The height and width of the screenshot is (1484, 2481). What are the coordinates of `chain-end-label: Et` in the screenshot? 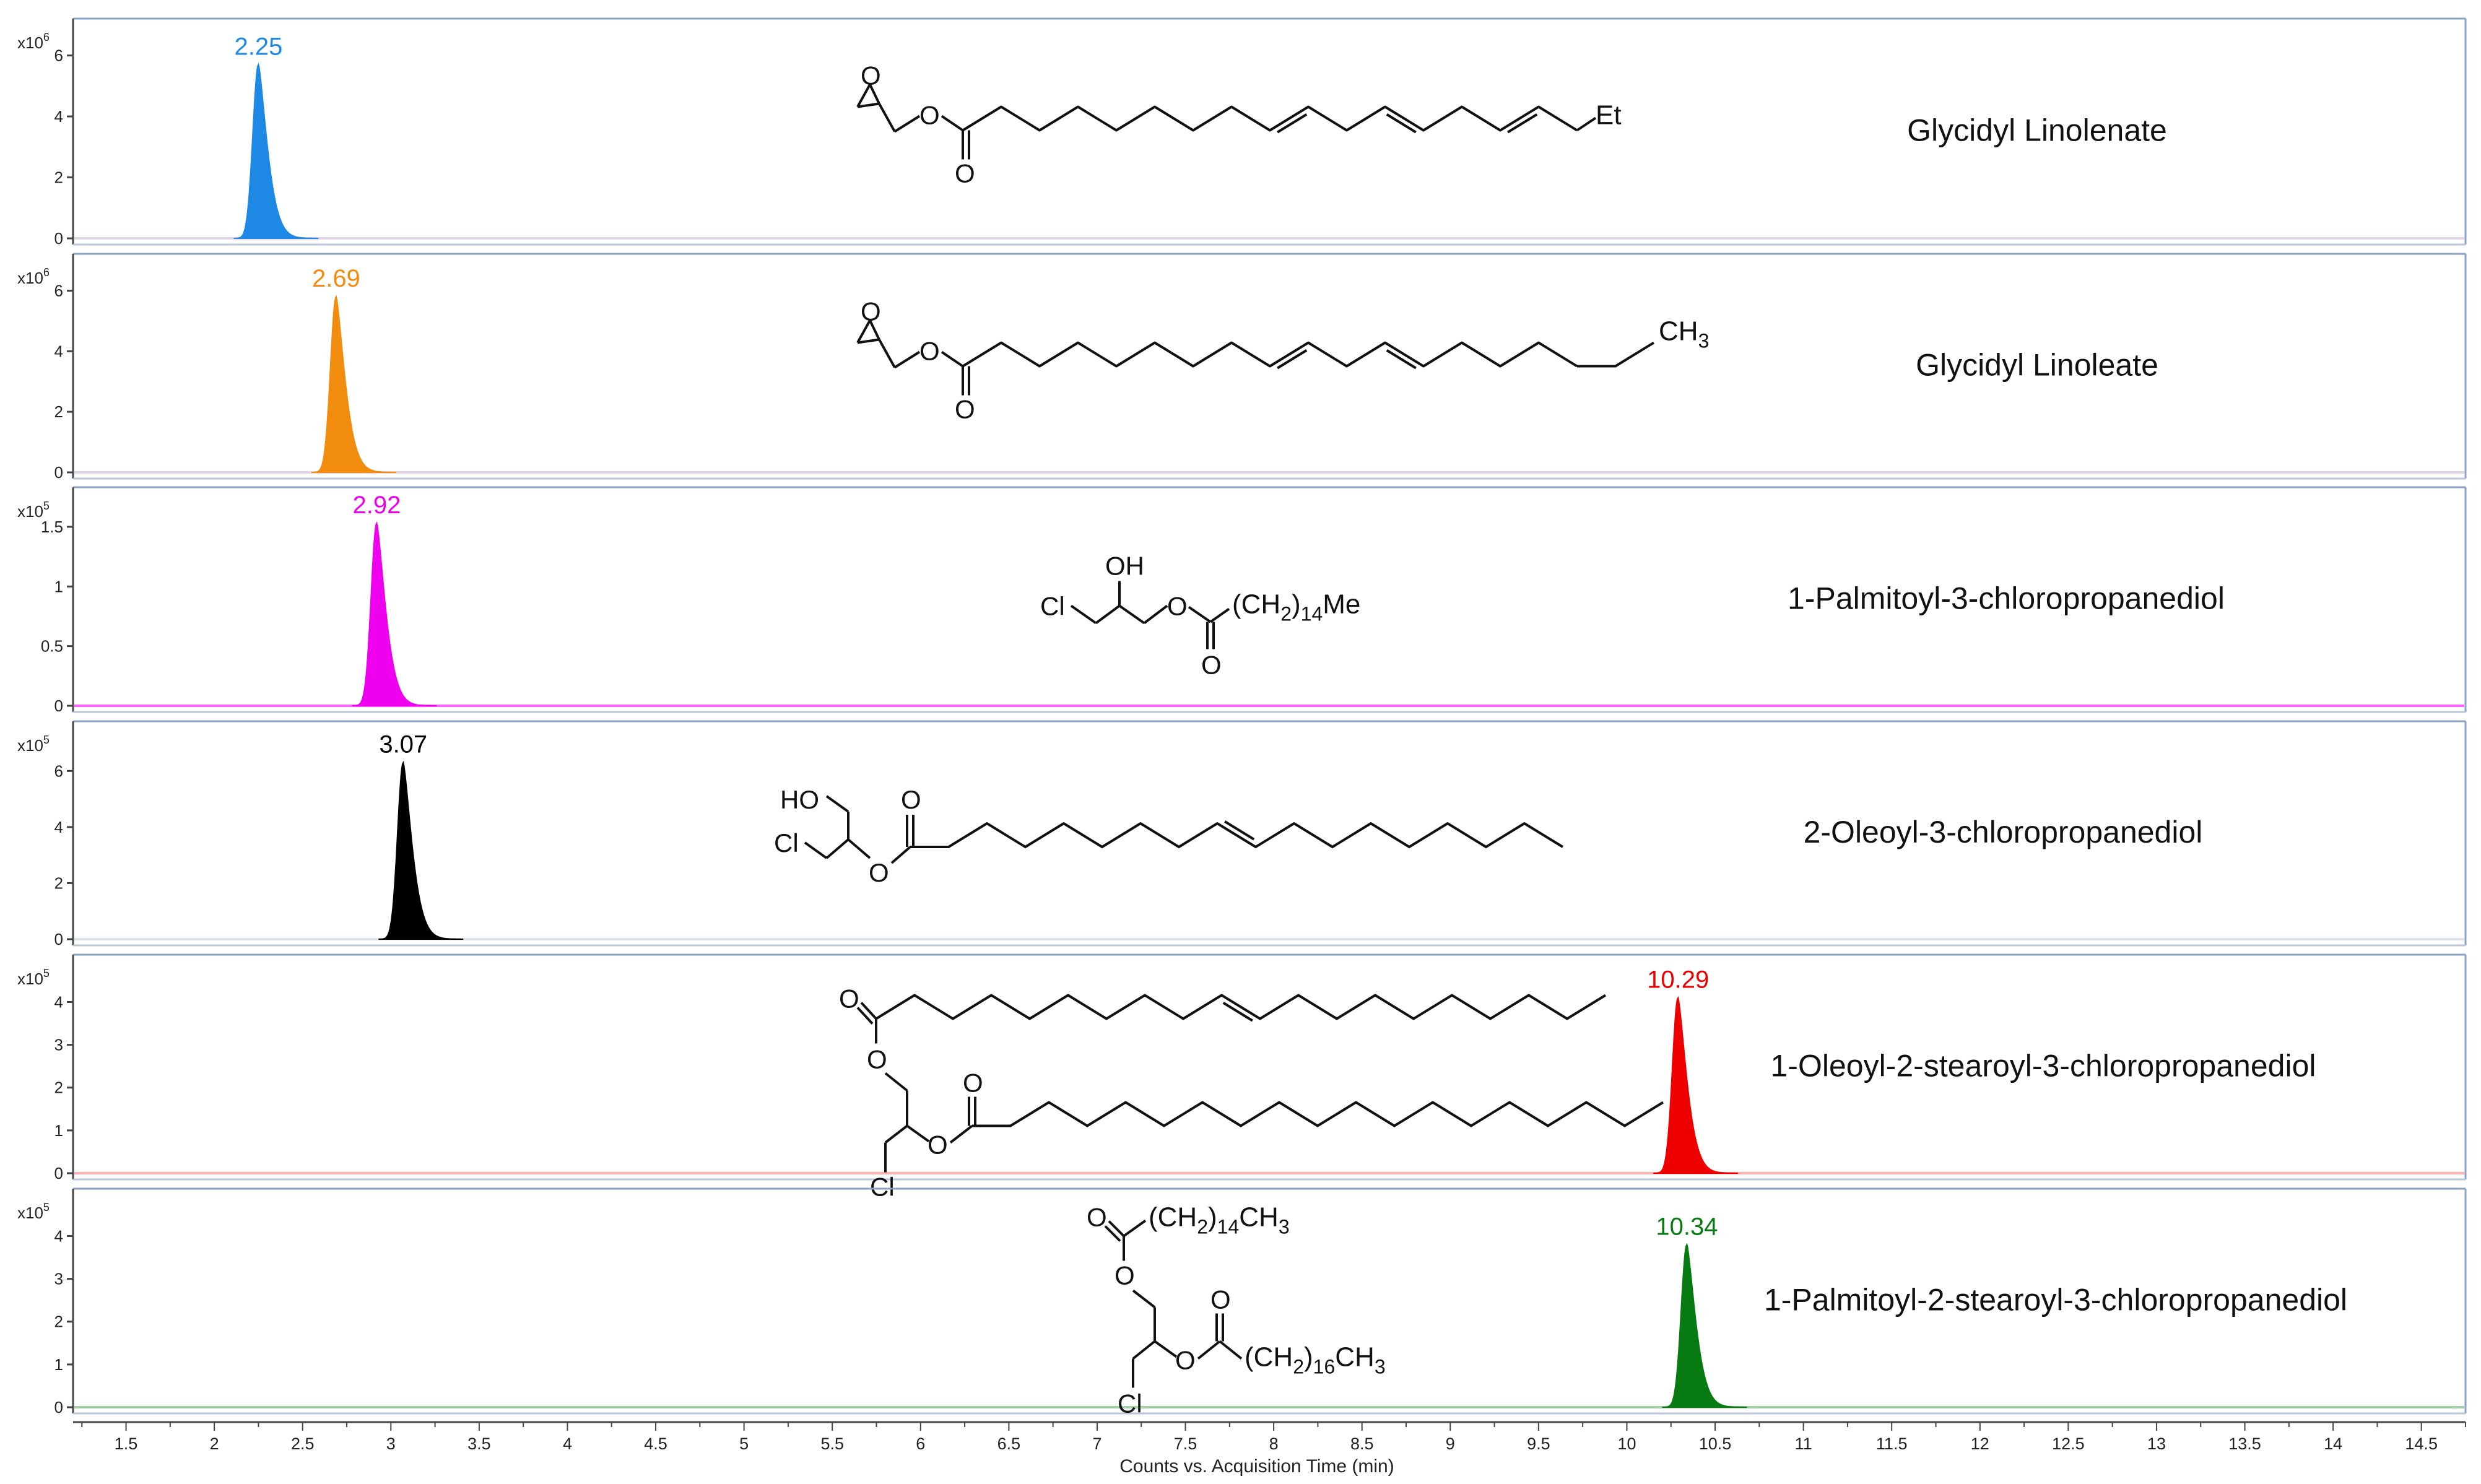 It's located at (1609, 116).